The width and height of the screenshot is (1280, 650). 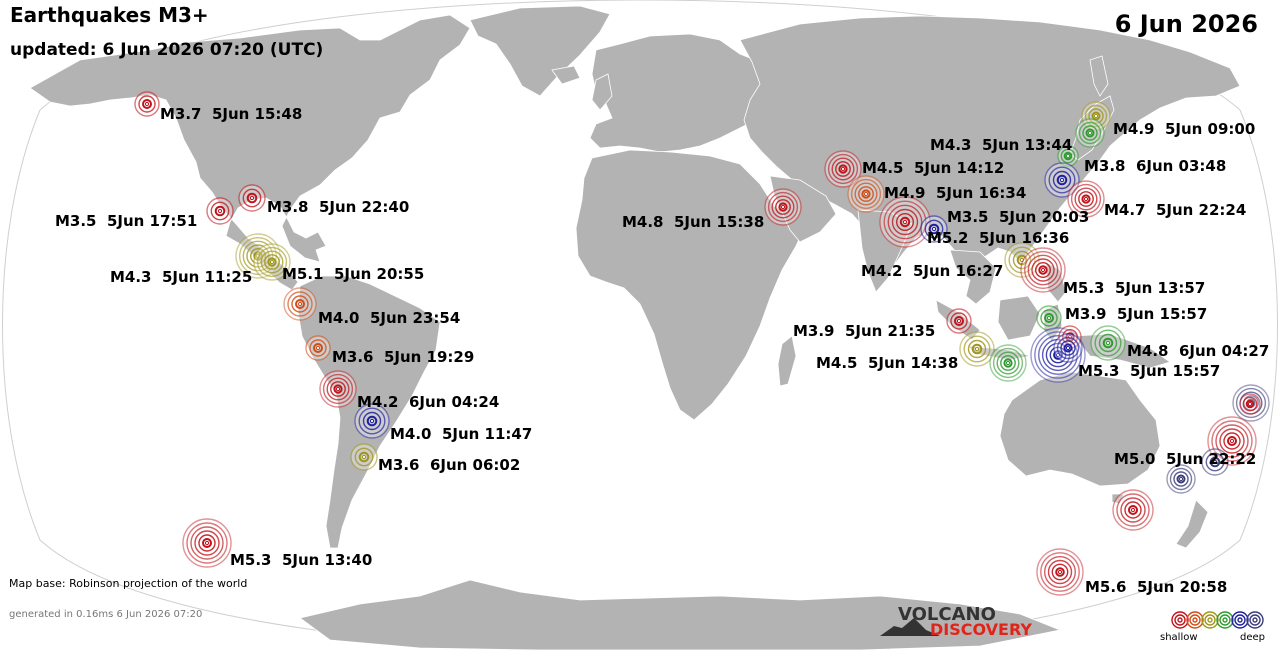 What do you see at coordinates (403, 357) in the screenshot?
I see `quake-label: M3.6 5Jun 19:29` at bounding box center [403, 357].